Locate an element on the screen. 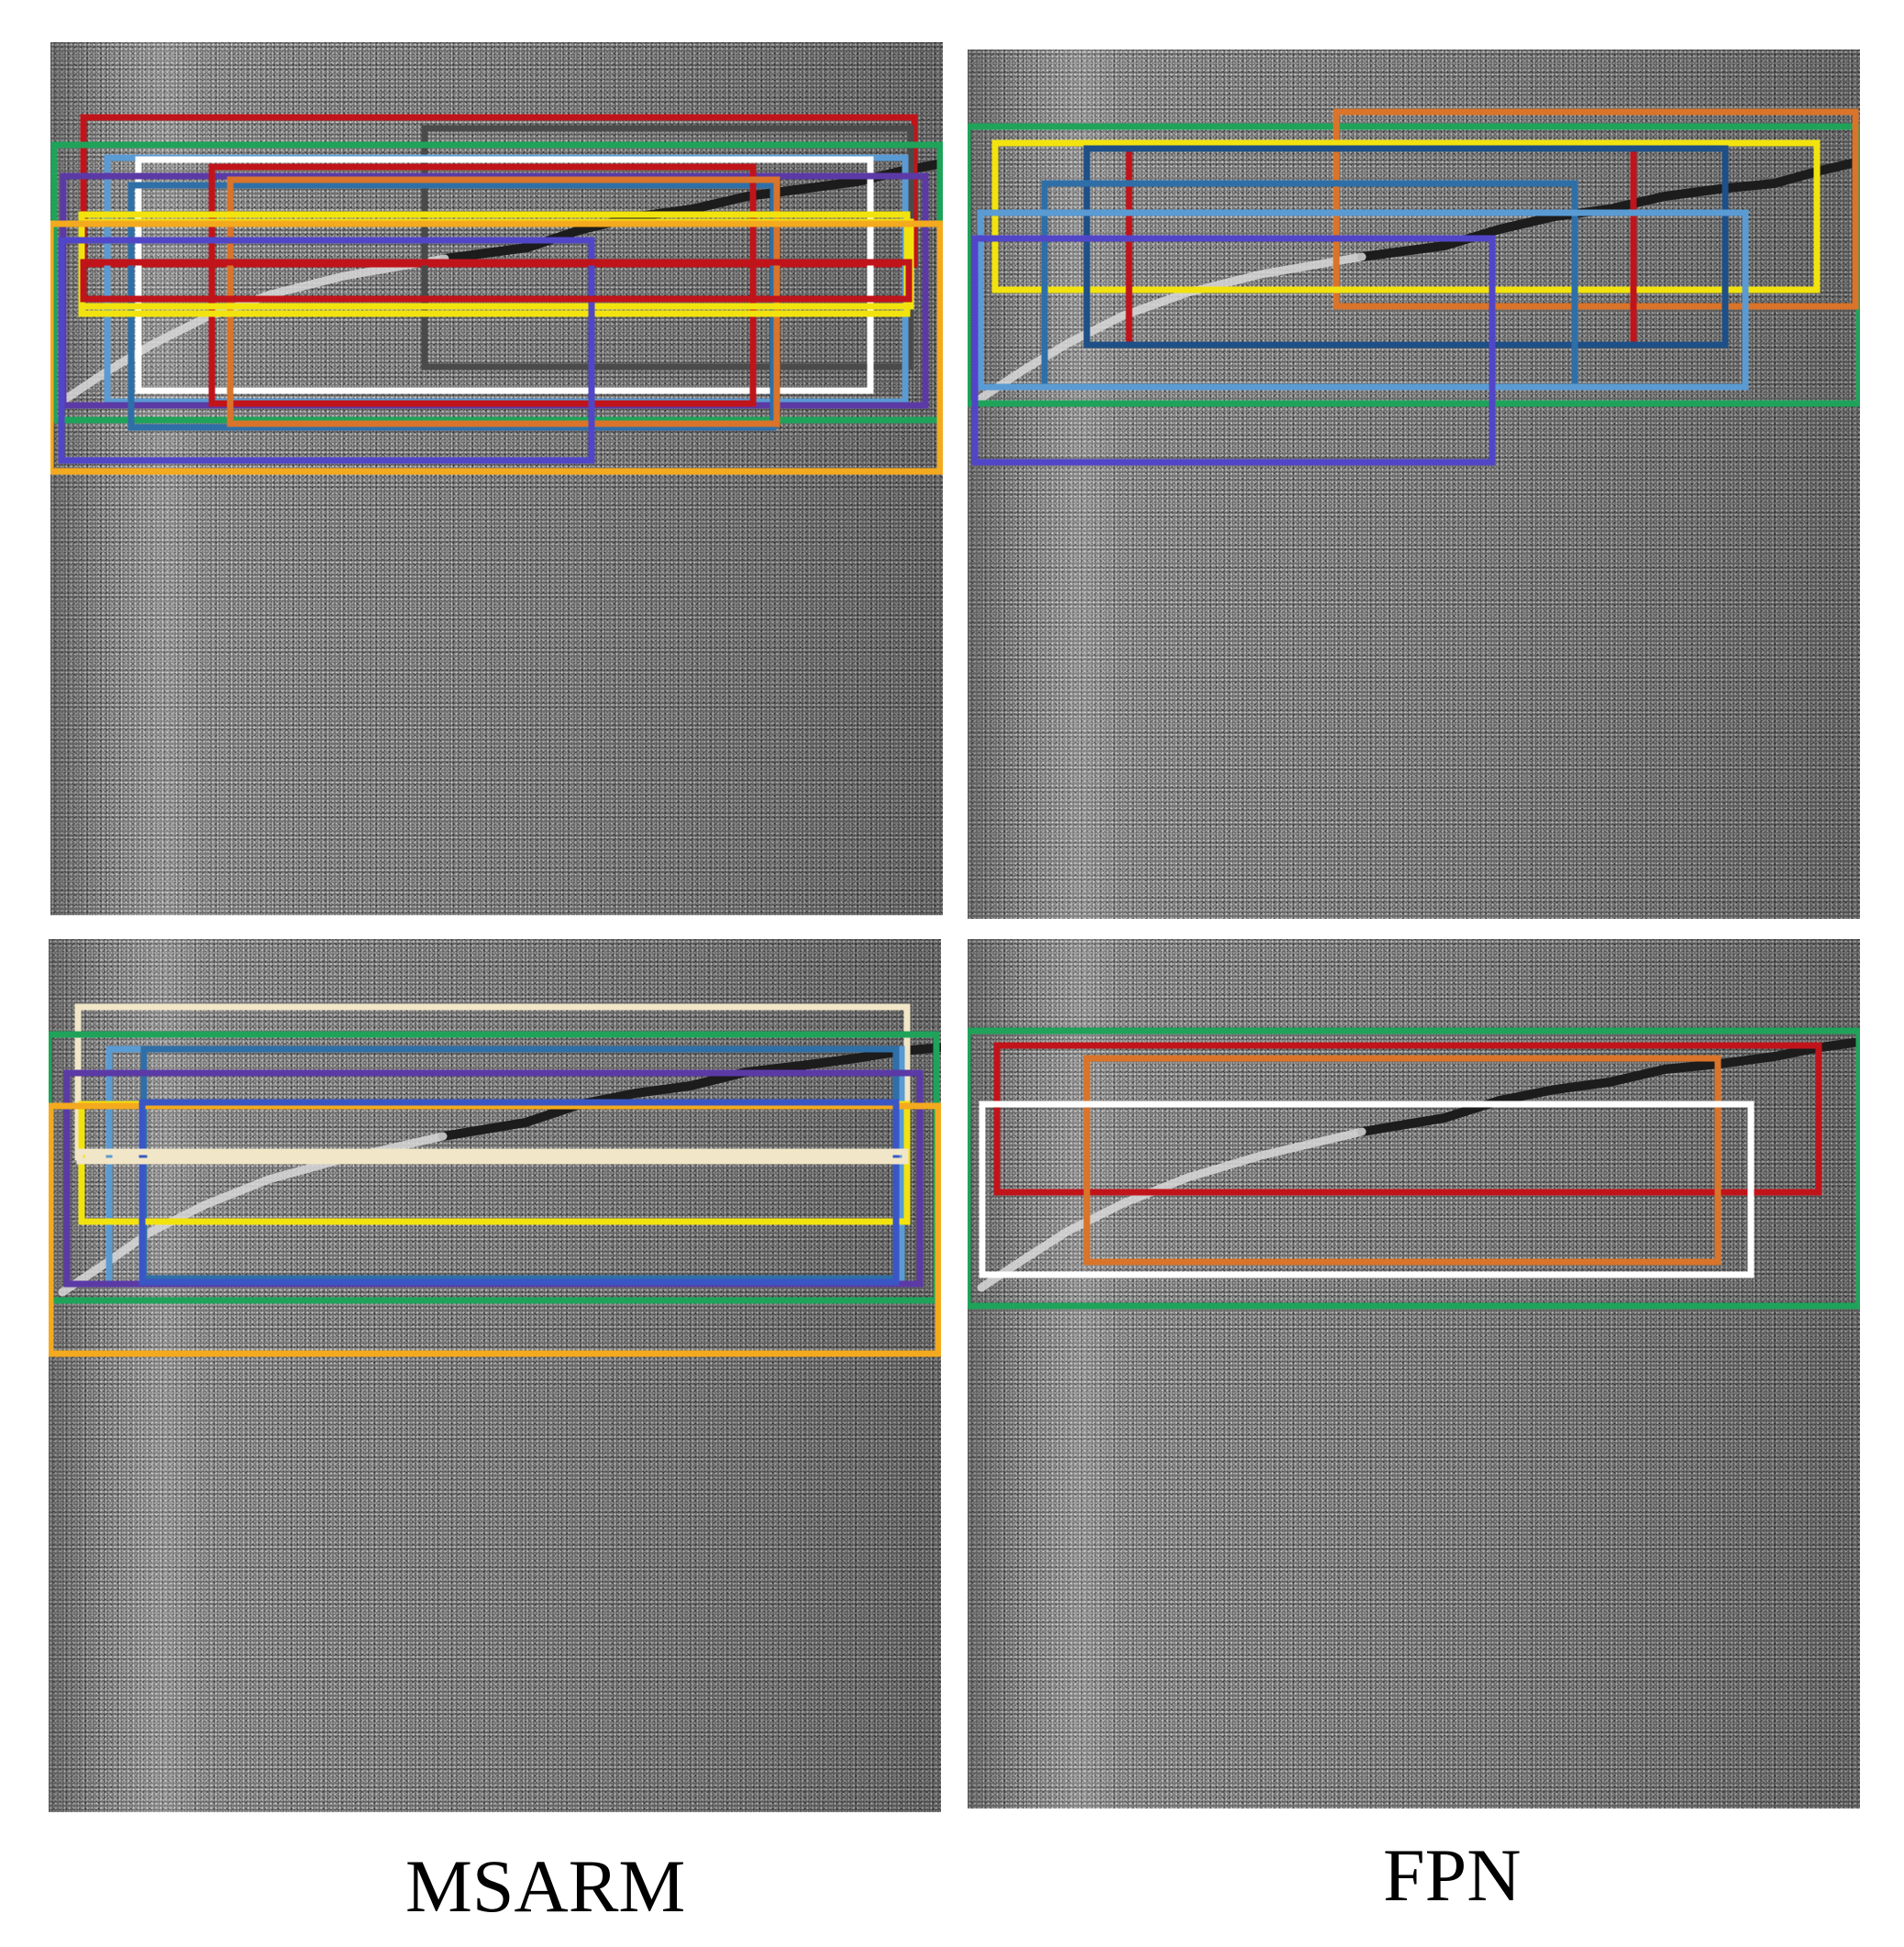  detection-box-royalblue is located at coordinates (519, 1192).